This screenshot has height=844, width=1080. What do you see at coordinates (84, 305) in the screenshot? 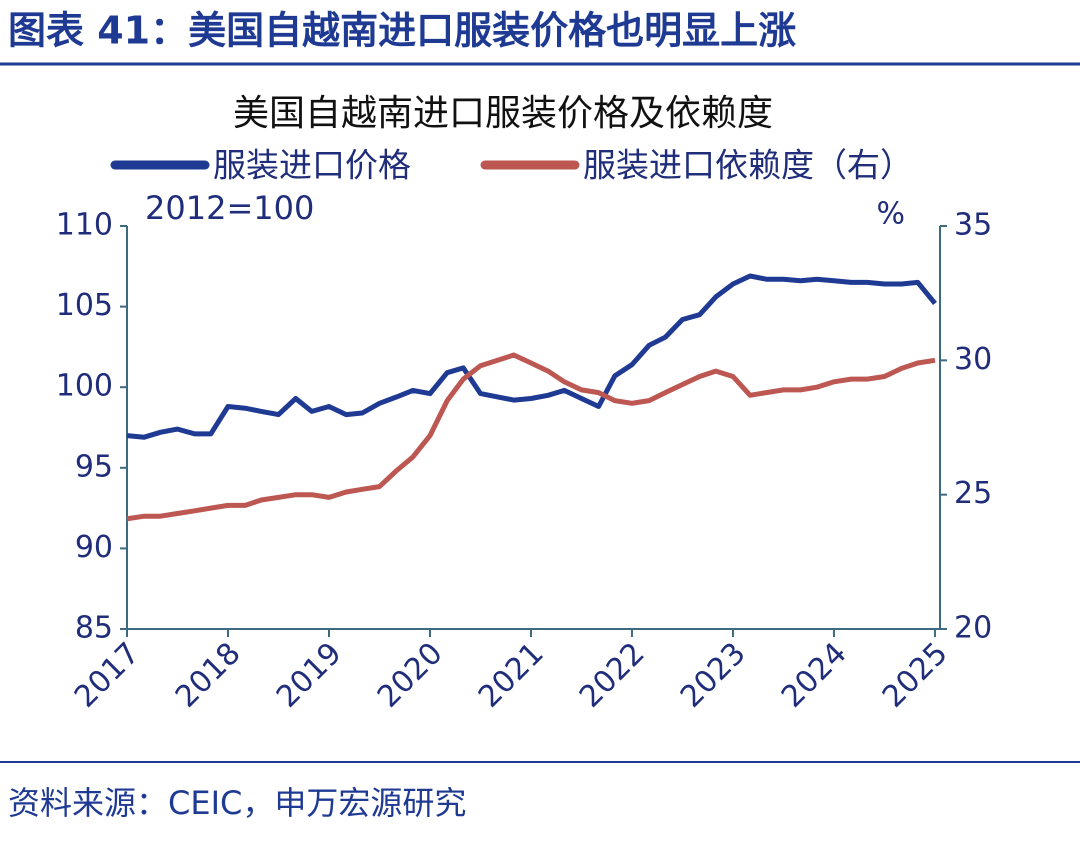
I see `y-tick-label: 105` at bounding box center [84, 305].